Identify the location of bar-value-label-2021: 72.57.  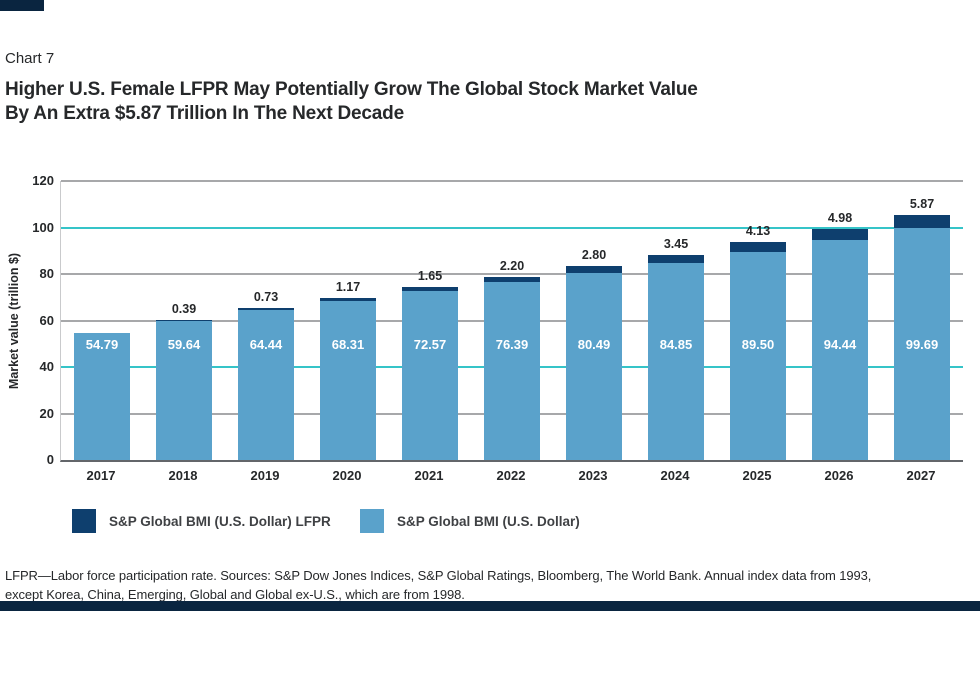
(430, 344).